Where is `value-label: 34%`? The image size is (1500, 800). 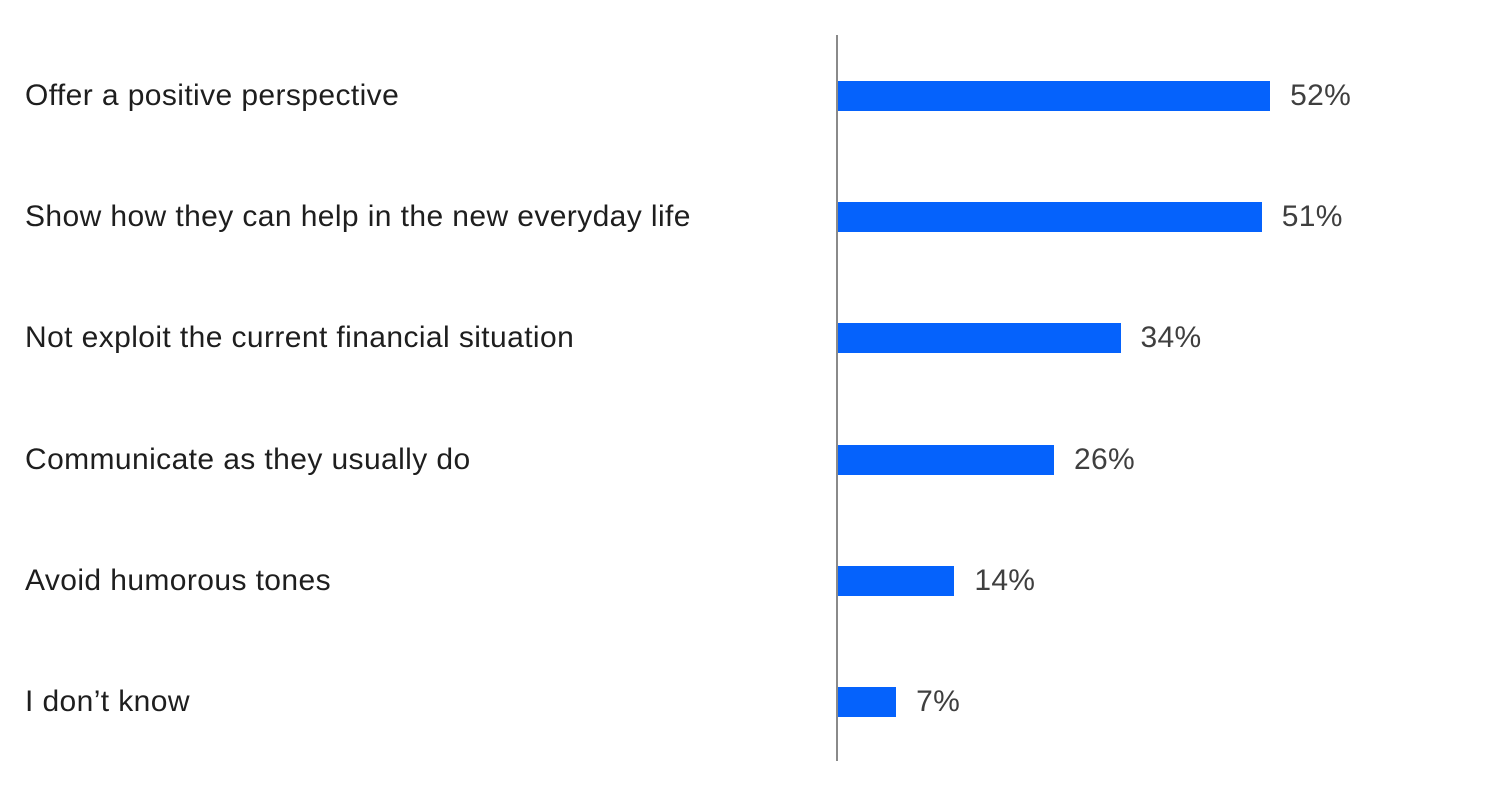
value-label: 34% is located at coordinates (1171, 338).